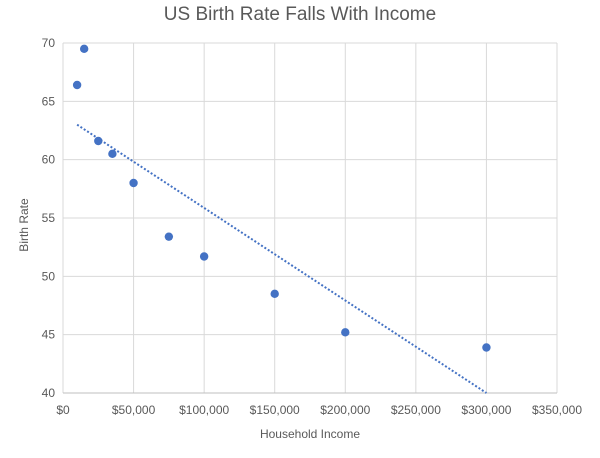 Image resolution: width=600 pixels, height=458 pixels. I want to click on y-tick-label: 40, so click(49, 393).